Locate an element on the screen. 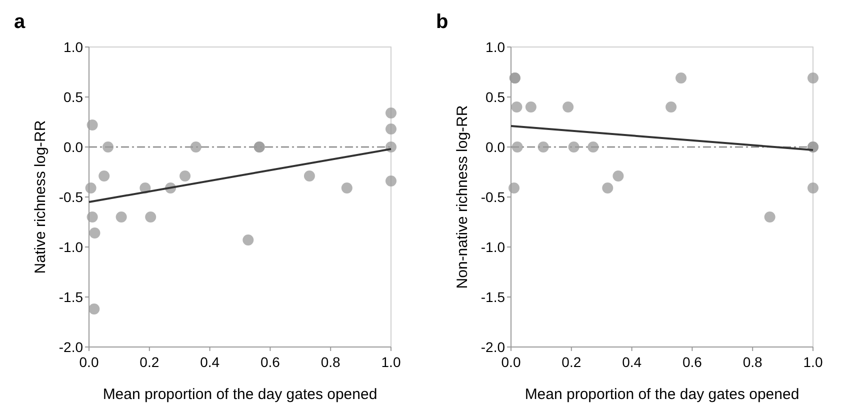  y-axis-title: Native richness log-RR is located at coordinates (40, 197).